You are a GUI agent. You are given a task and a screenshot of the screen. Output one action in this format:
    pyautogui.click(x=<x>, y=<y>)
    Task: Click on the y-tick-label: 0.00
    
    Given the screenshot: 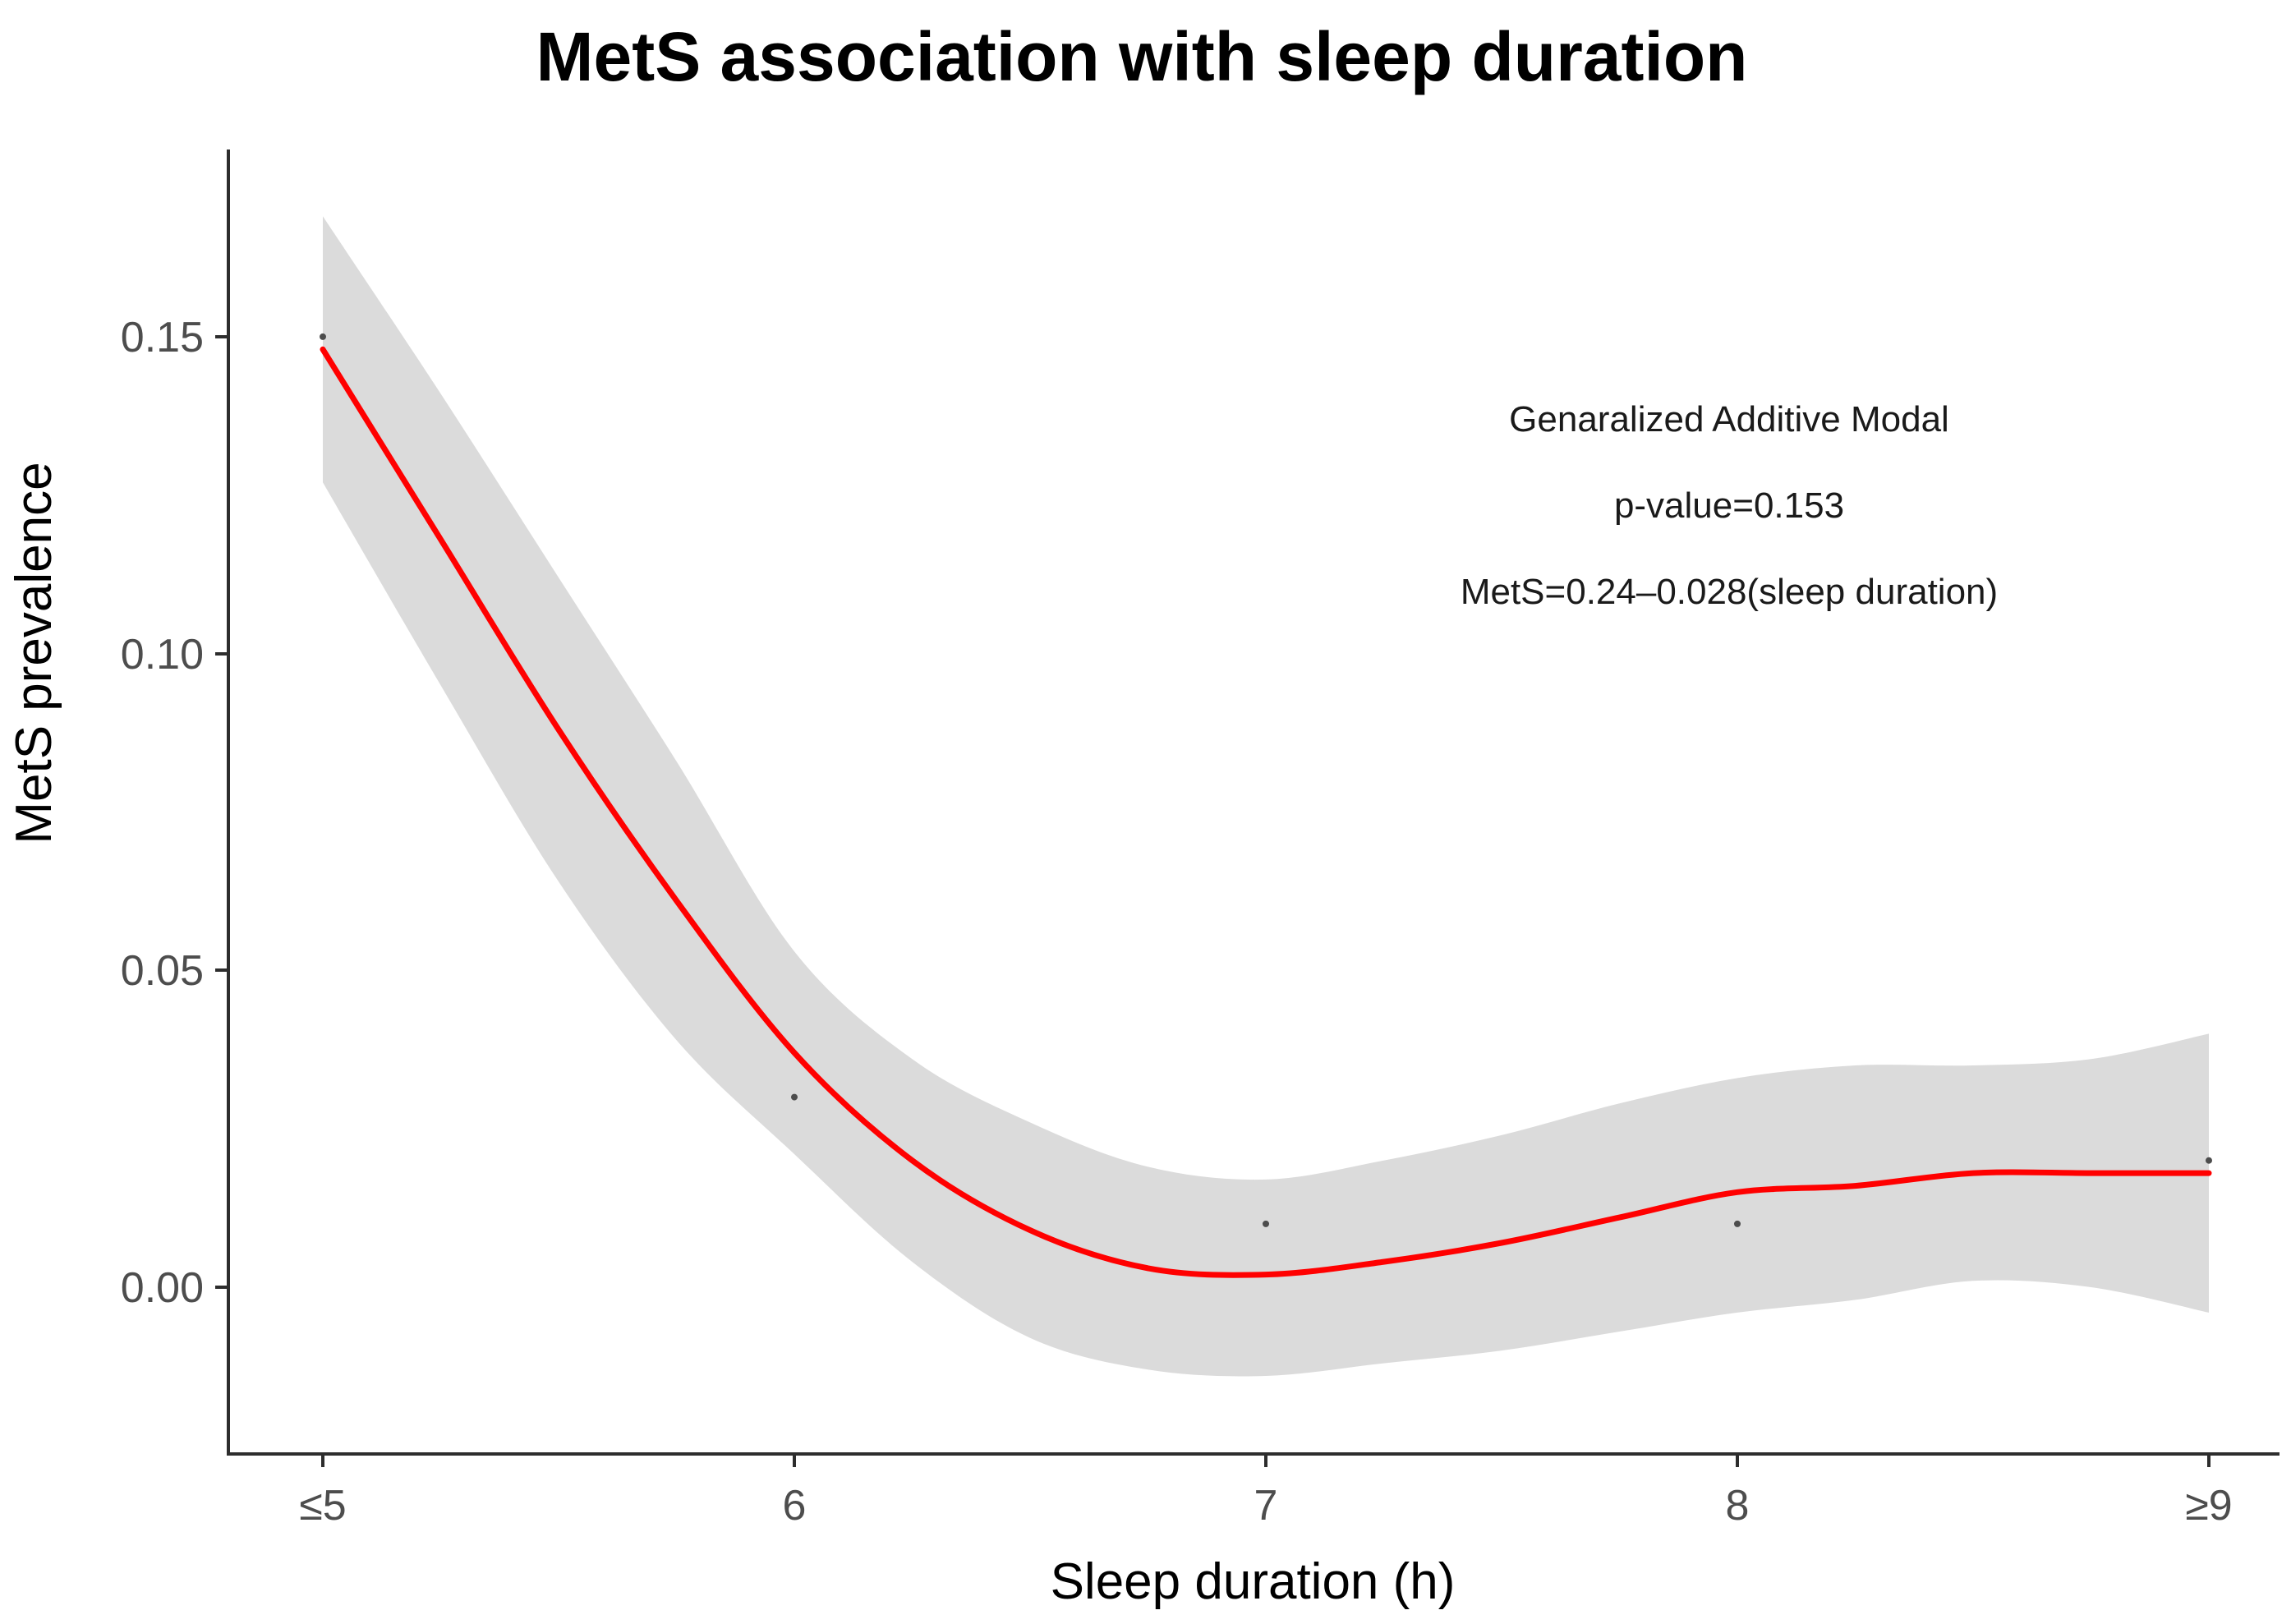 What is the action you would take?
    pyautogui.click(x=162, y=1288)
    